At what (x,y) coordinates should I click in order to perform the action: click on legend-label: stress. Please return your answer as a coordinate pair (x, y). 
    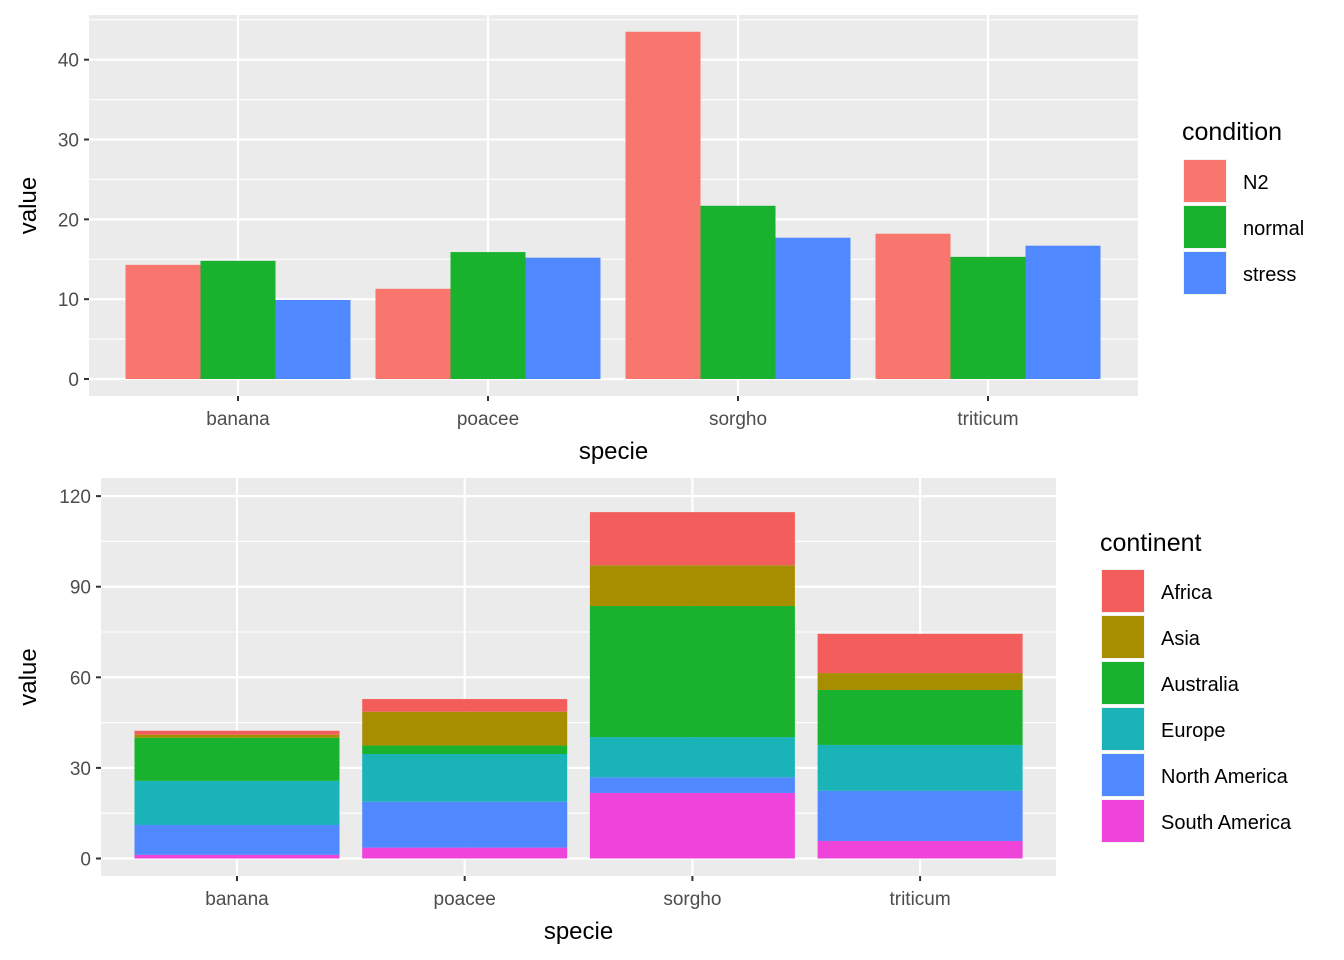
    Looking at the image, I should click on (1269, 275).